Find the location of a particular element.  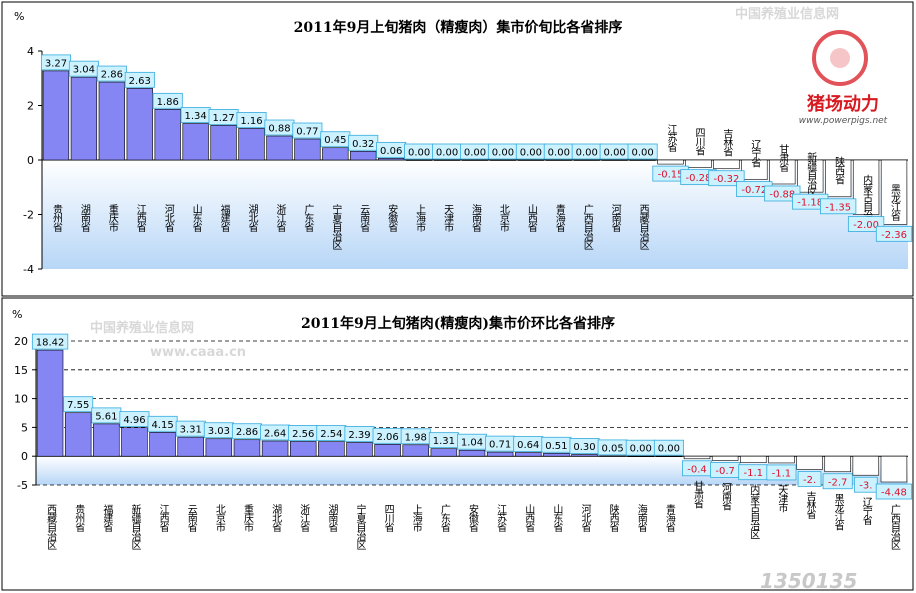

category-label: 内蒙古自治区 is located at coordinates (867, 201).